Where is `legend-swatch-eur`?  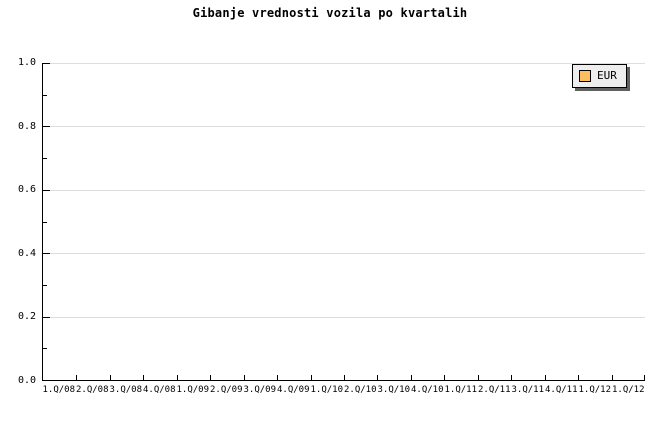 legend-swatch-eur is located at coordinates (585, 76).